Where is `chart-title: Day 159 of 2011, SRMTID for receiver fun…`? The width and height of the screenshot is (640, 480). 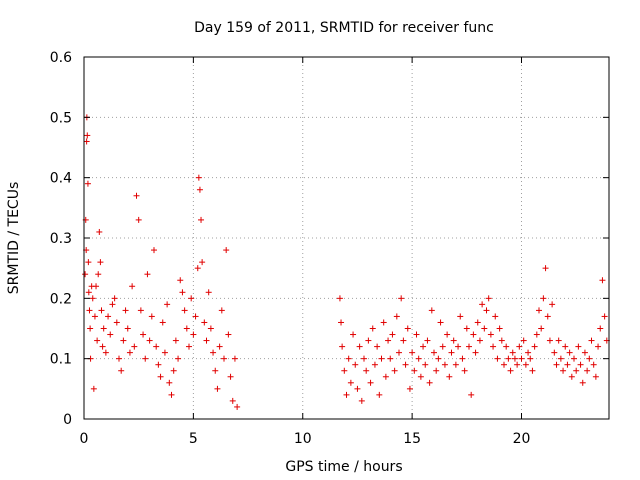
chart-title: Day 159 of 2011, SRMTID for receiver fun… is located at coordinates (344, 28).